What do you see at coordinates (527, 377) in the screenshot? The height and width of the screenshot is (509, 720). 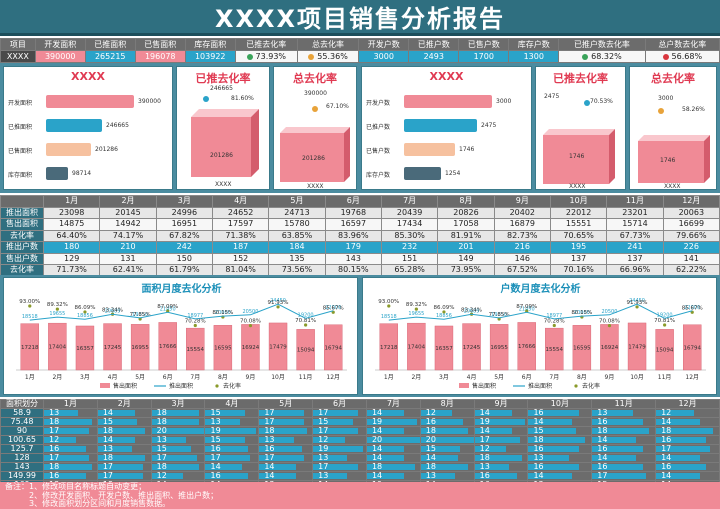 I see `x-tick-label: 6月` at bounding box center [527, 377].